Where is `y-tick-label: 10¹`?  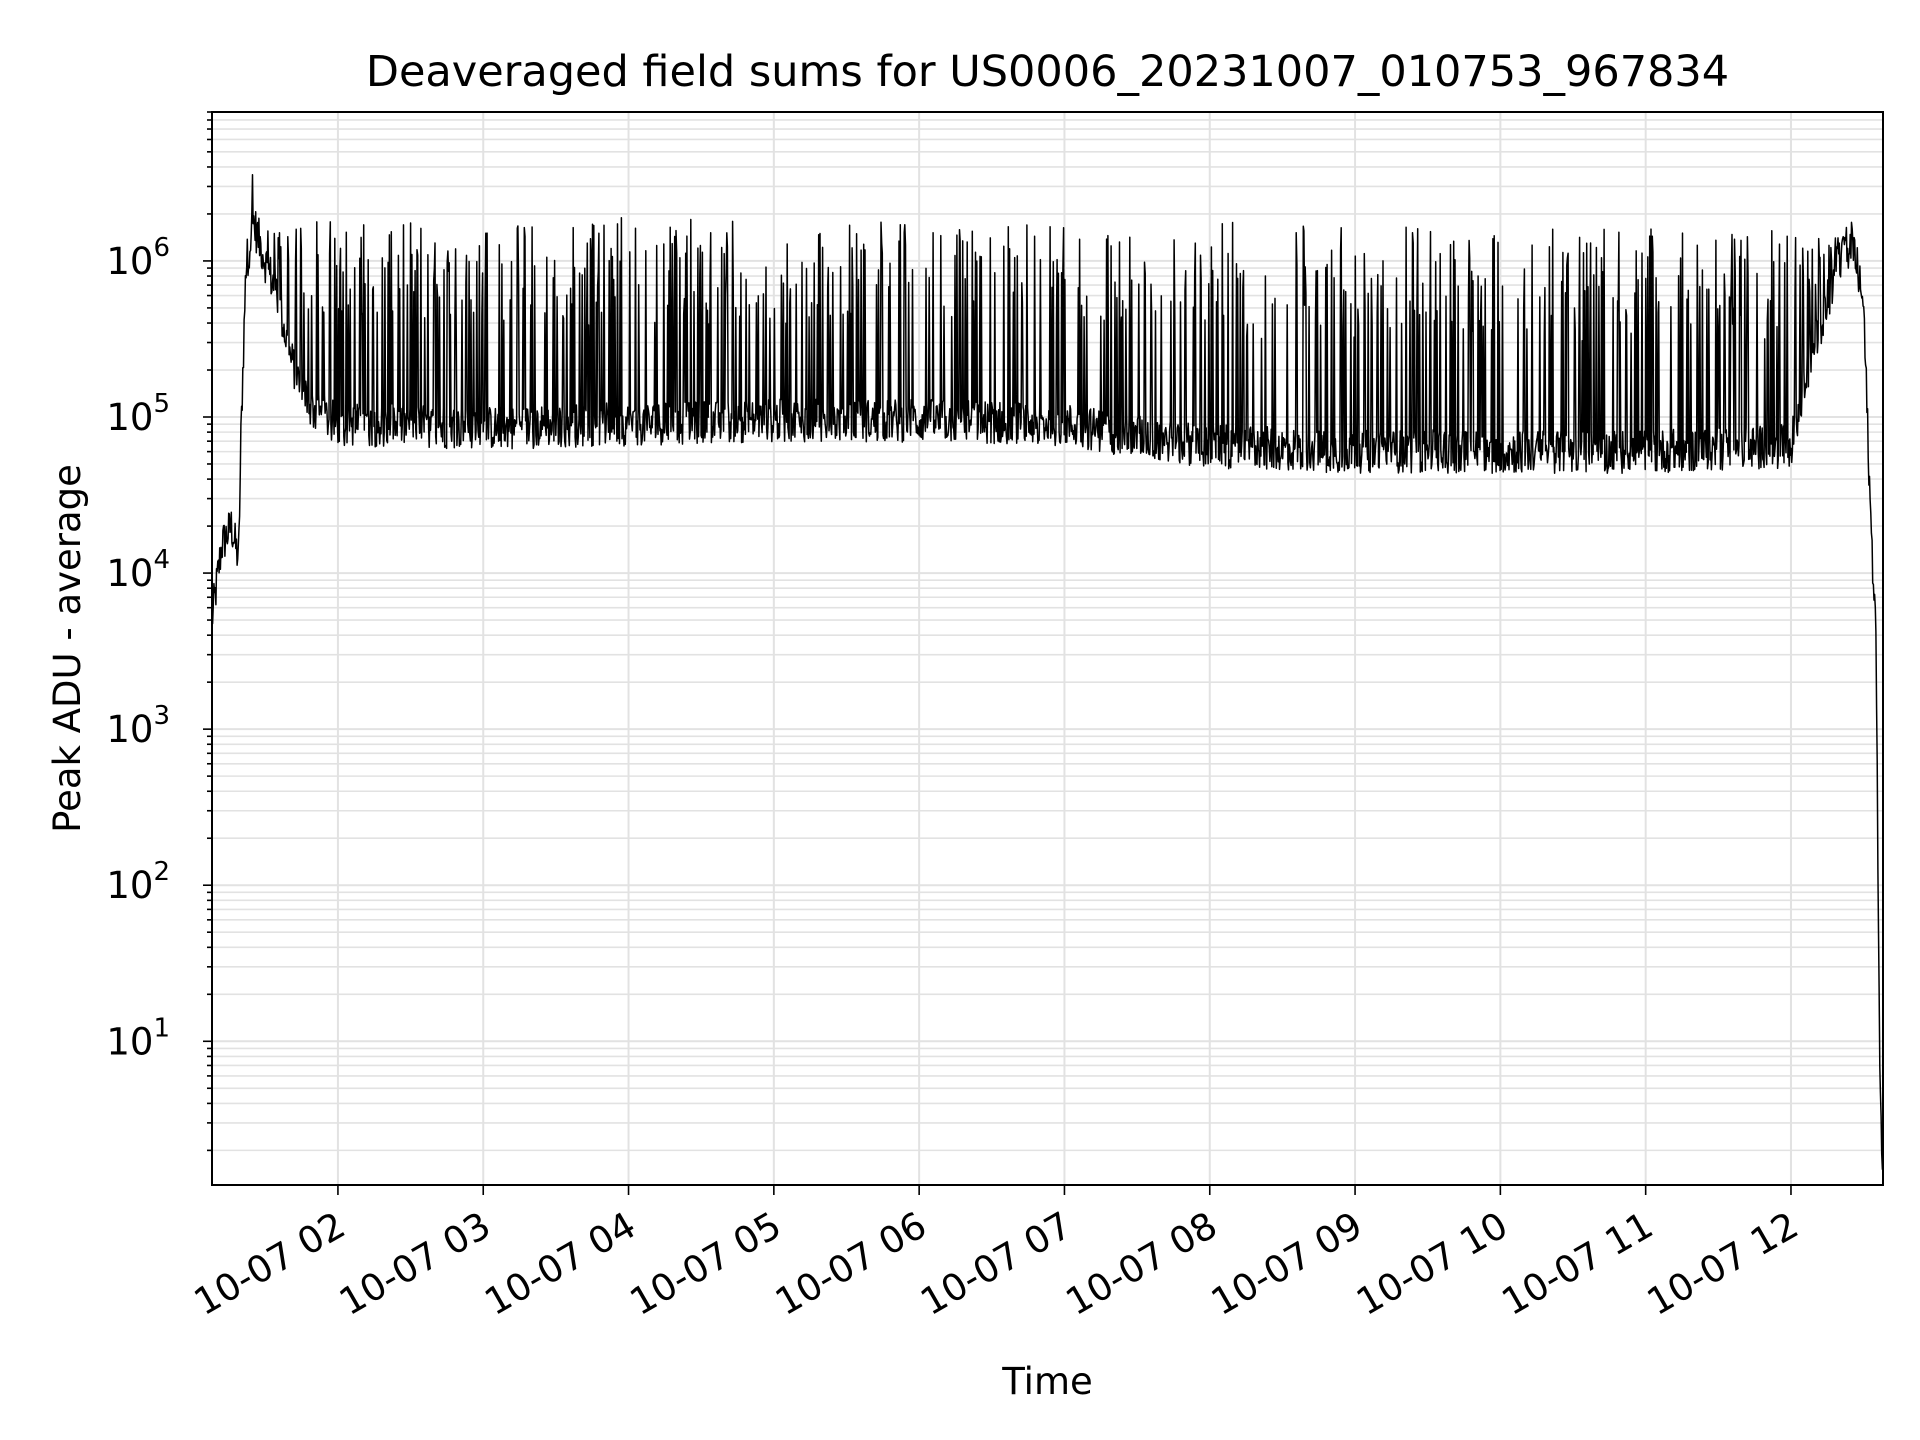
y-tick-label: 10¹ is located at coordinates (138, 1038).